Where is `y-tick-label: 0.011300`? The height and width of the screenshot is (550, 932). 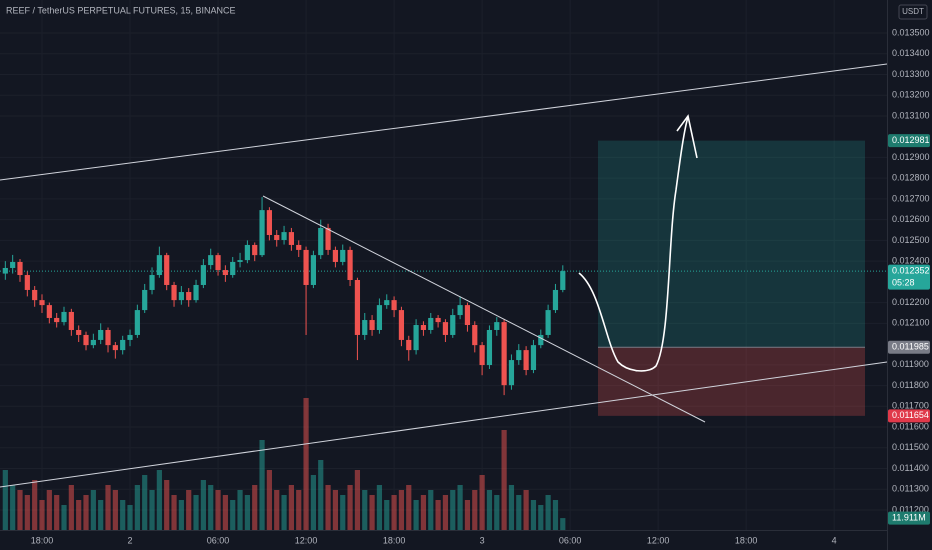
y-tick-label: 0.011300 is located at coordinates (910, 489).